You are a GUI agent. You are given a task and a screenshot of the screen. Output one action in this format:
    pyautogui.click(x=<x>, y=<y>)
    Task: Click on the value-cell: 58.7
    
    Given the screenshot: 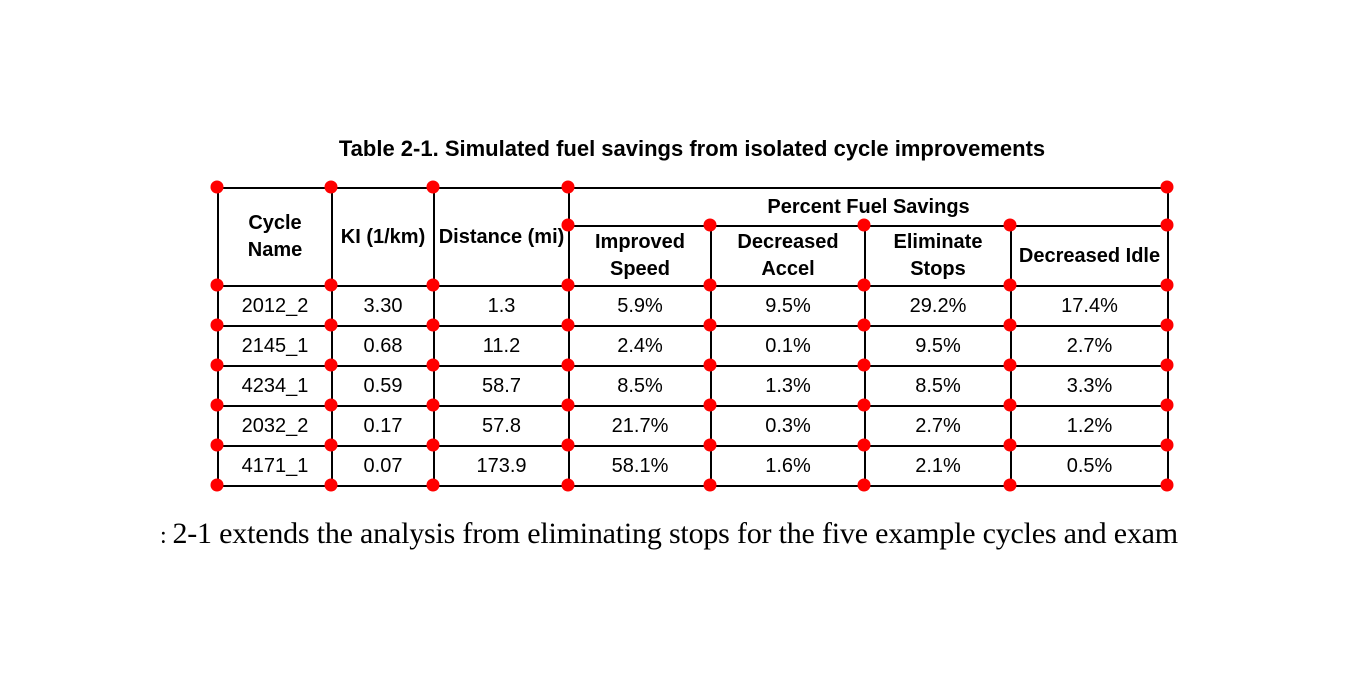 What is the action you would take?
    pyautogui.click(x=501, y=386)
    